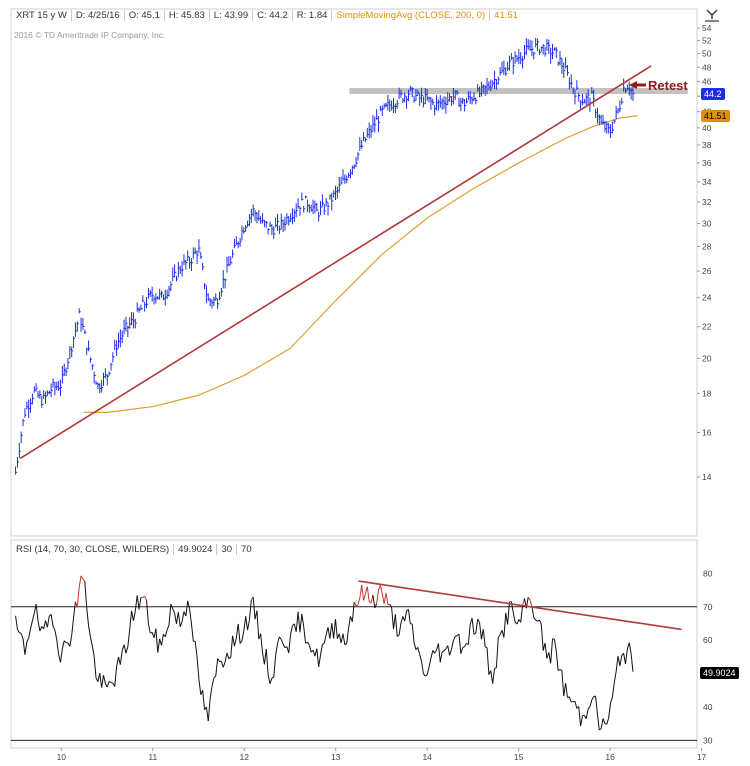 This screenshot has height=766, width=750. Describe the element at coordinates (707, 393) in the screenshot. I see `price-axis-tick-label: 18` at that location.